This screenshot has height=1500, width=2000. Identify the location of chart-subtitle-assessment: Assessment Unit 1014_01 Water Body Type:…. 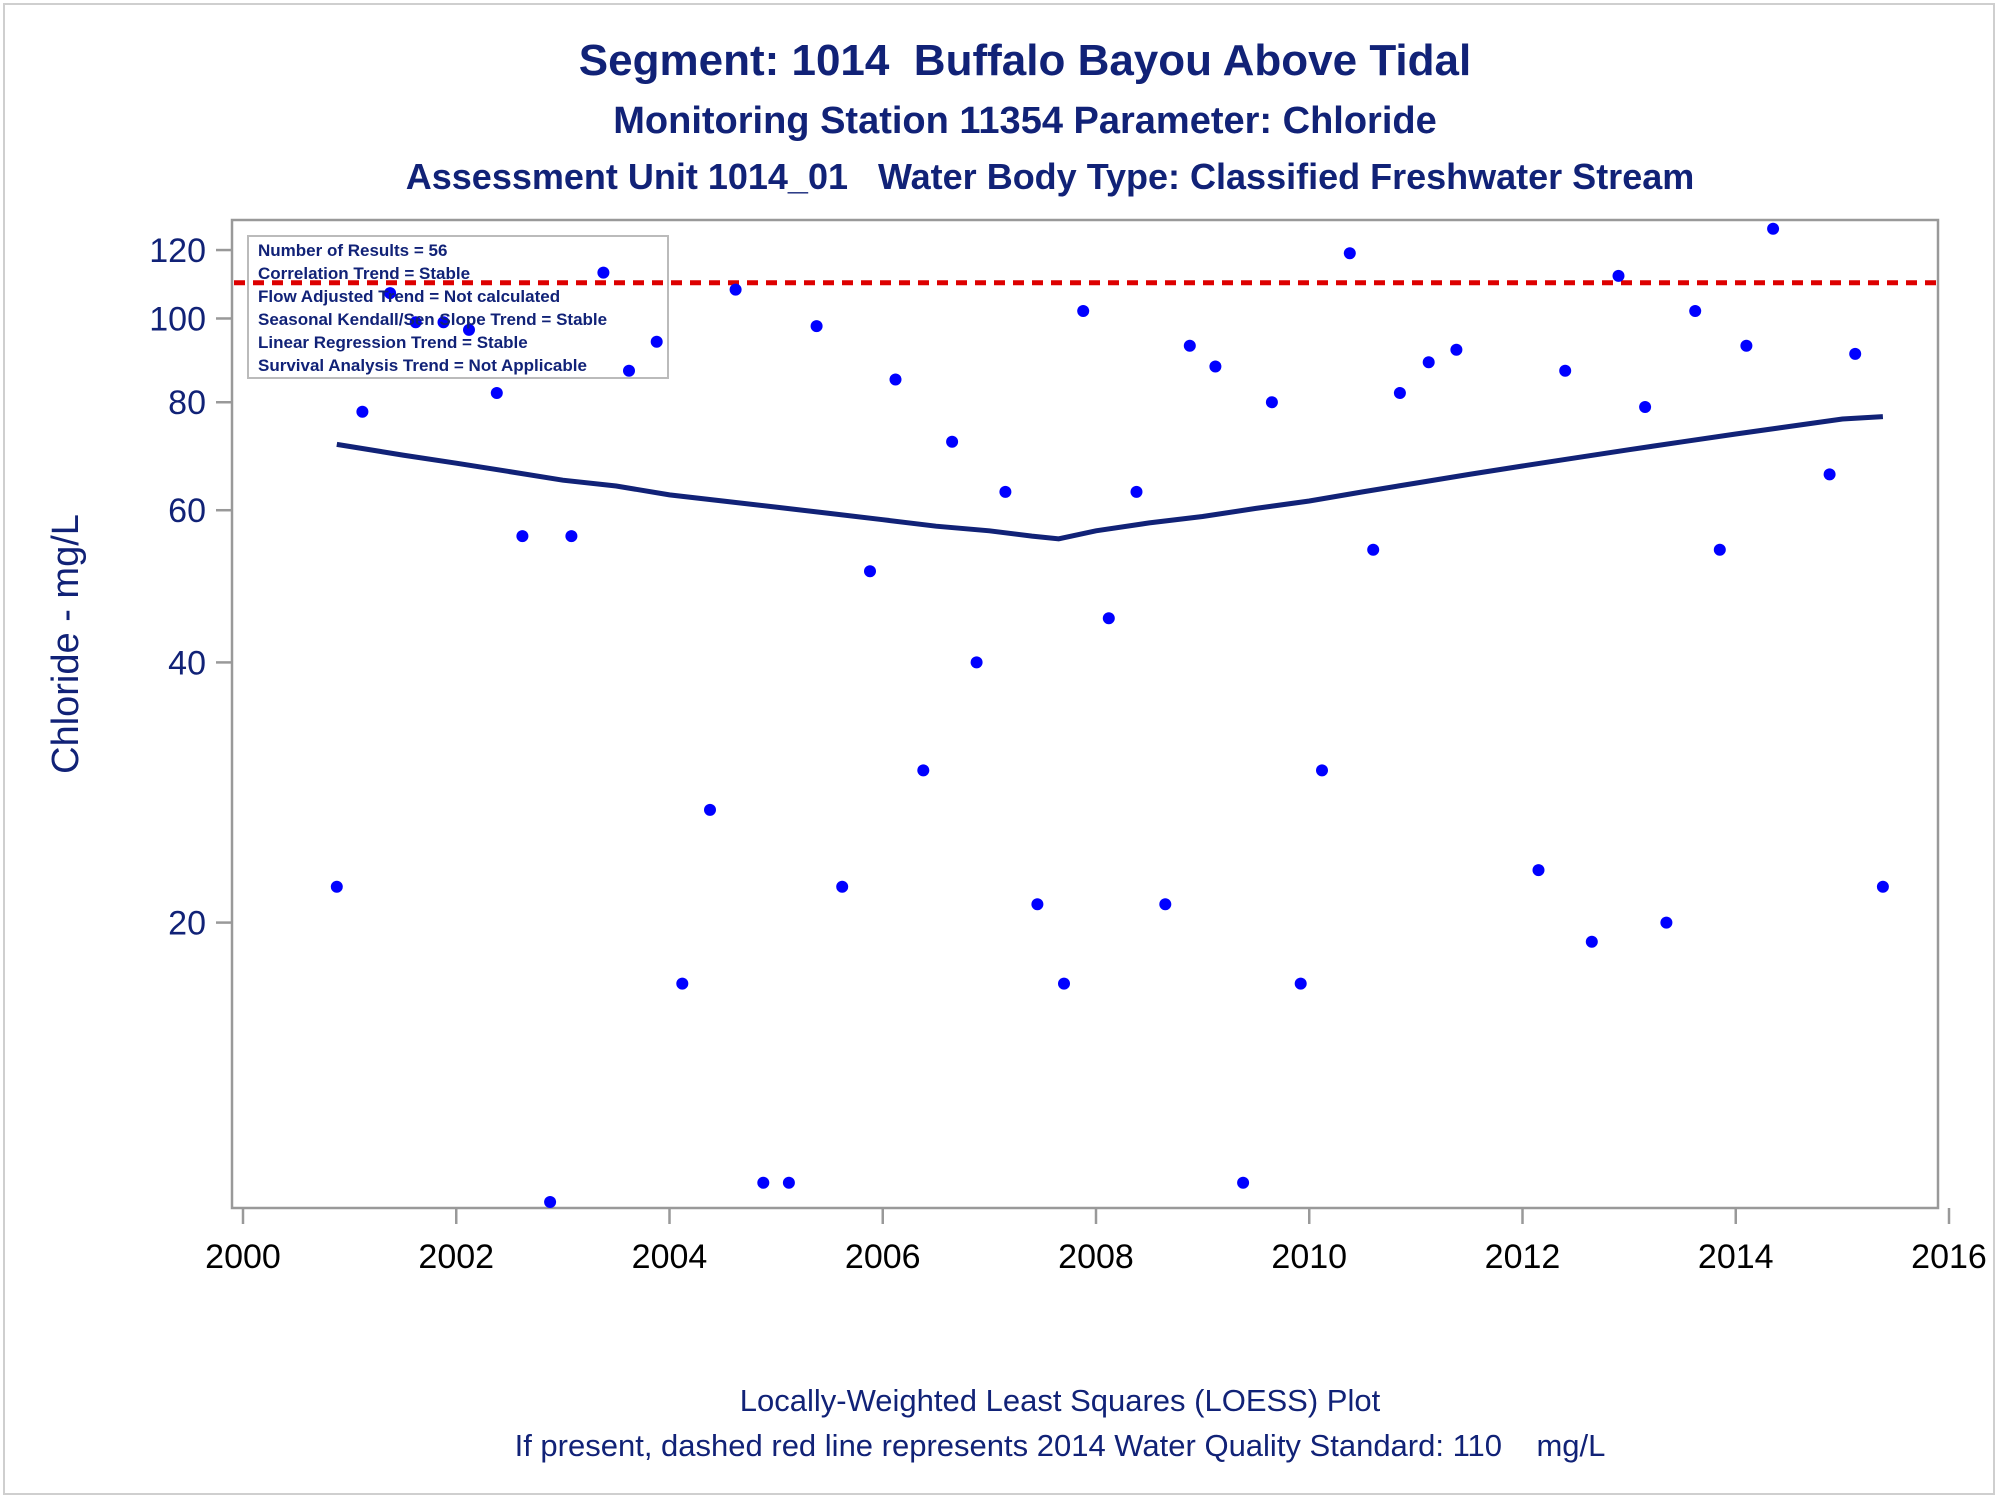
(1050, 176).